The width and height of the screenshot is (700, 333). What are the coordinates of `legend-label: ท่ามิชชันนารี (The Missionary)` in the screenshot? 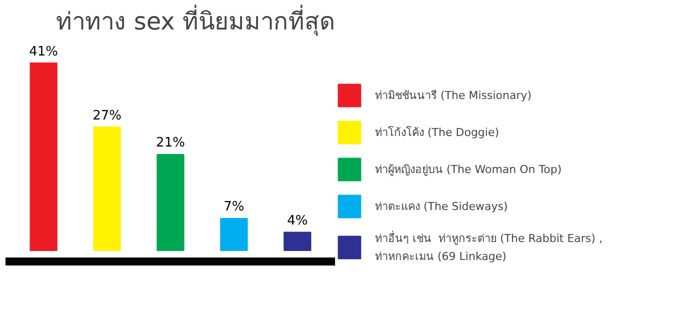 It's located at (453, 96).